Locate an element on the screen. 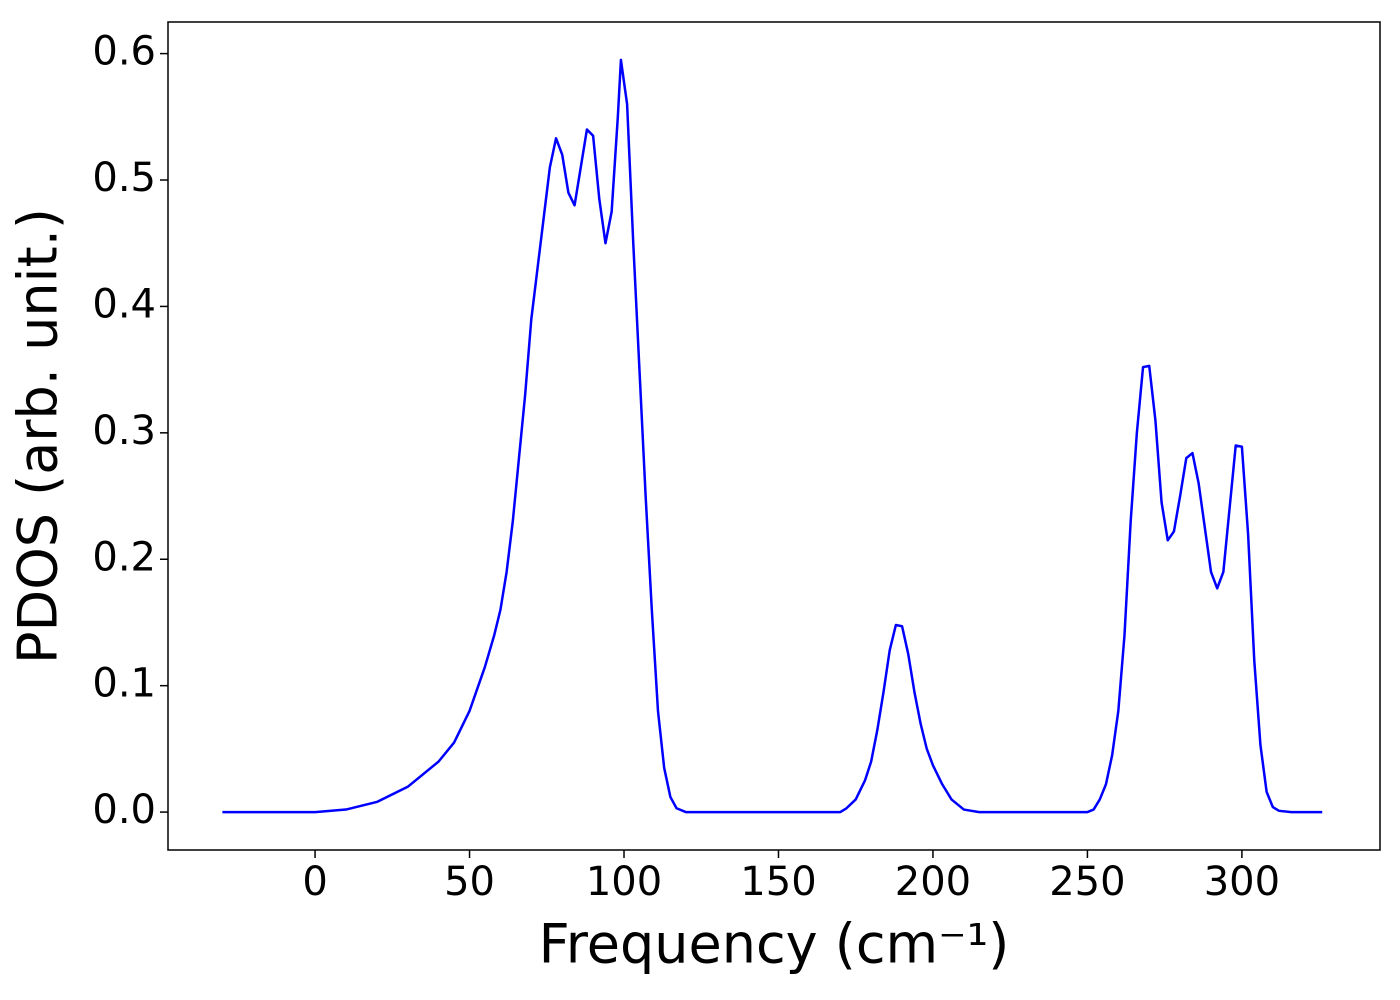  x-tick-label: 0 is located at coordinates (314, 882).